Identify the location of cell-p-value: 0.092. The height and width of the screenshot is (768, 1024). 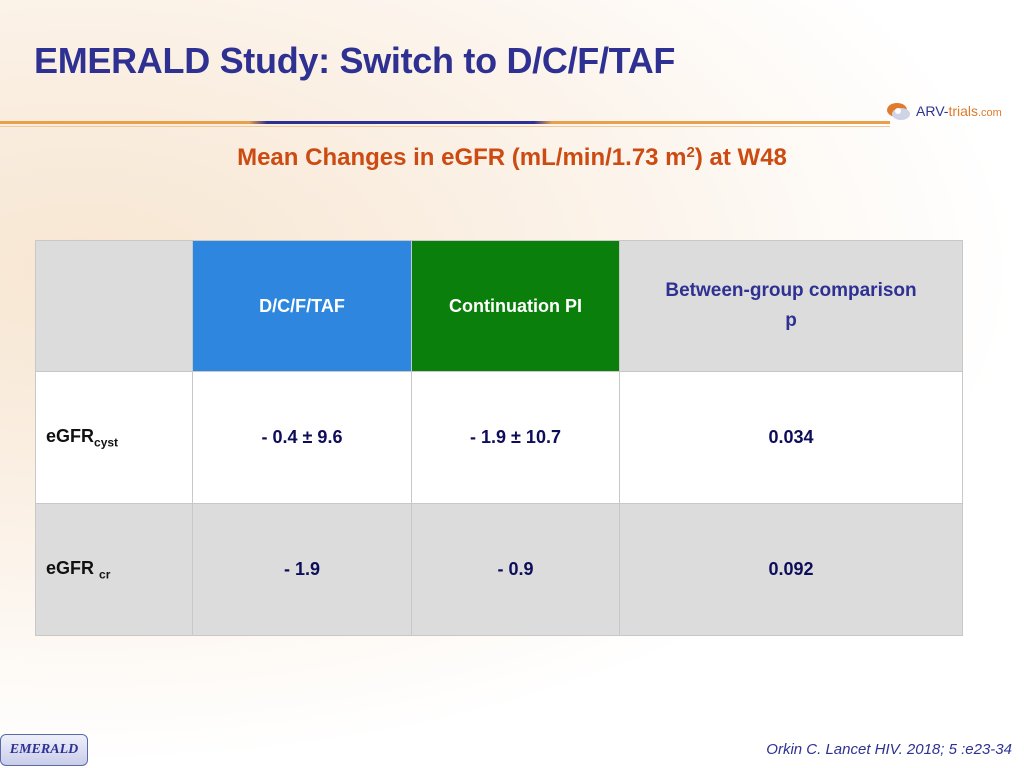
(791, 569).